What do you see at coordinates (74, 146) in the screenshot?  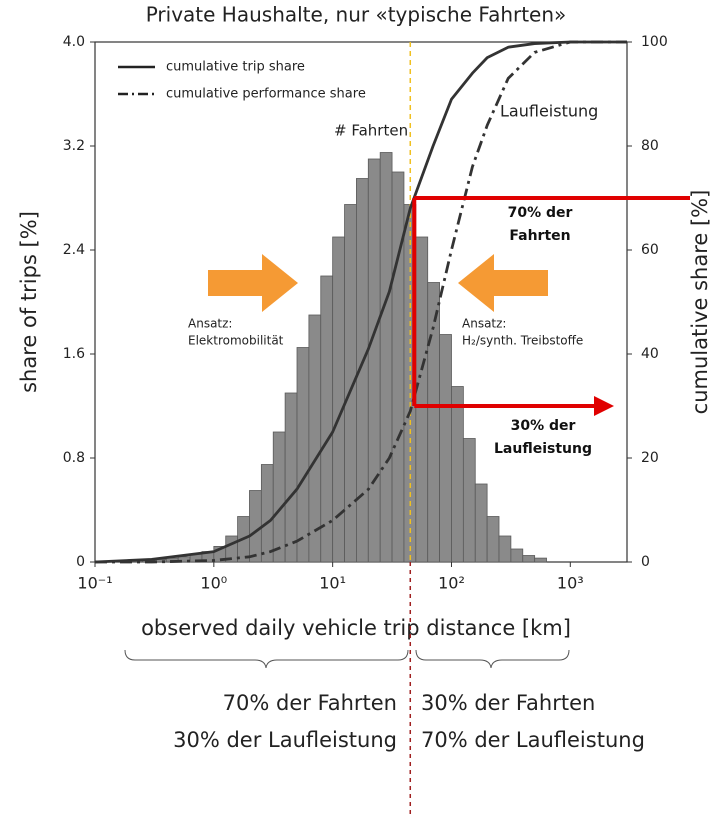 I see `y-tick-label: 3.2` at bounding box center [74, 146].